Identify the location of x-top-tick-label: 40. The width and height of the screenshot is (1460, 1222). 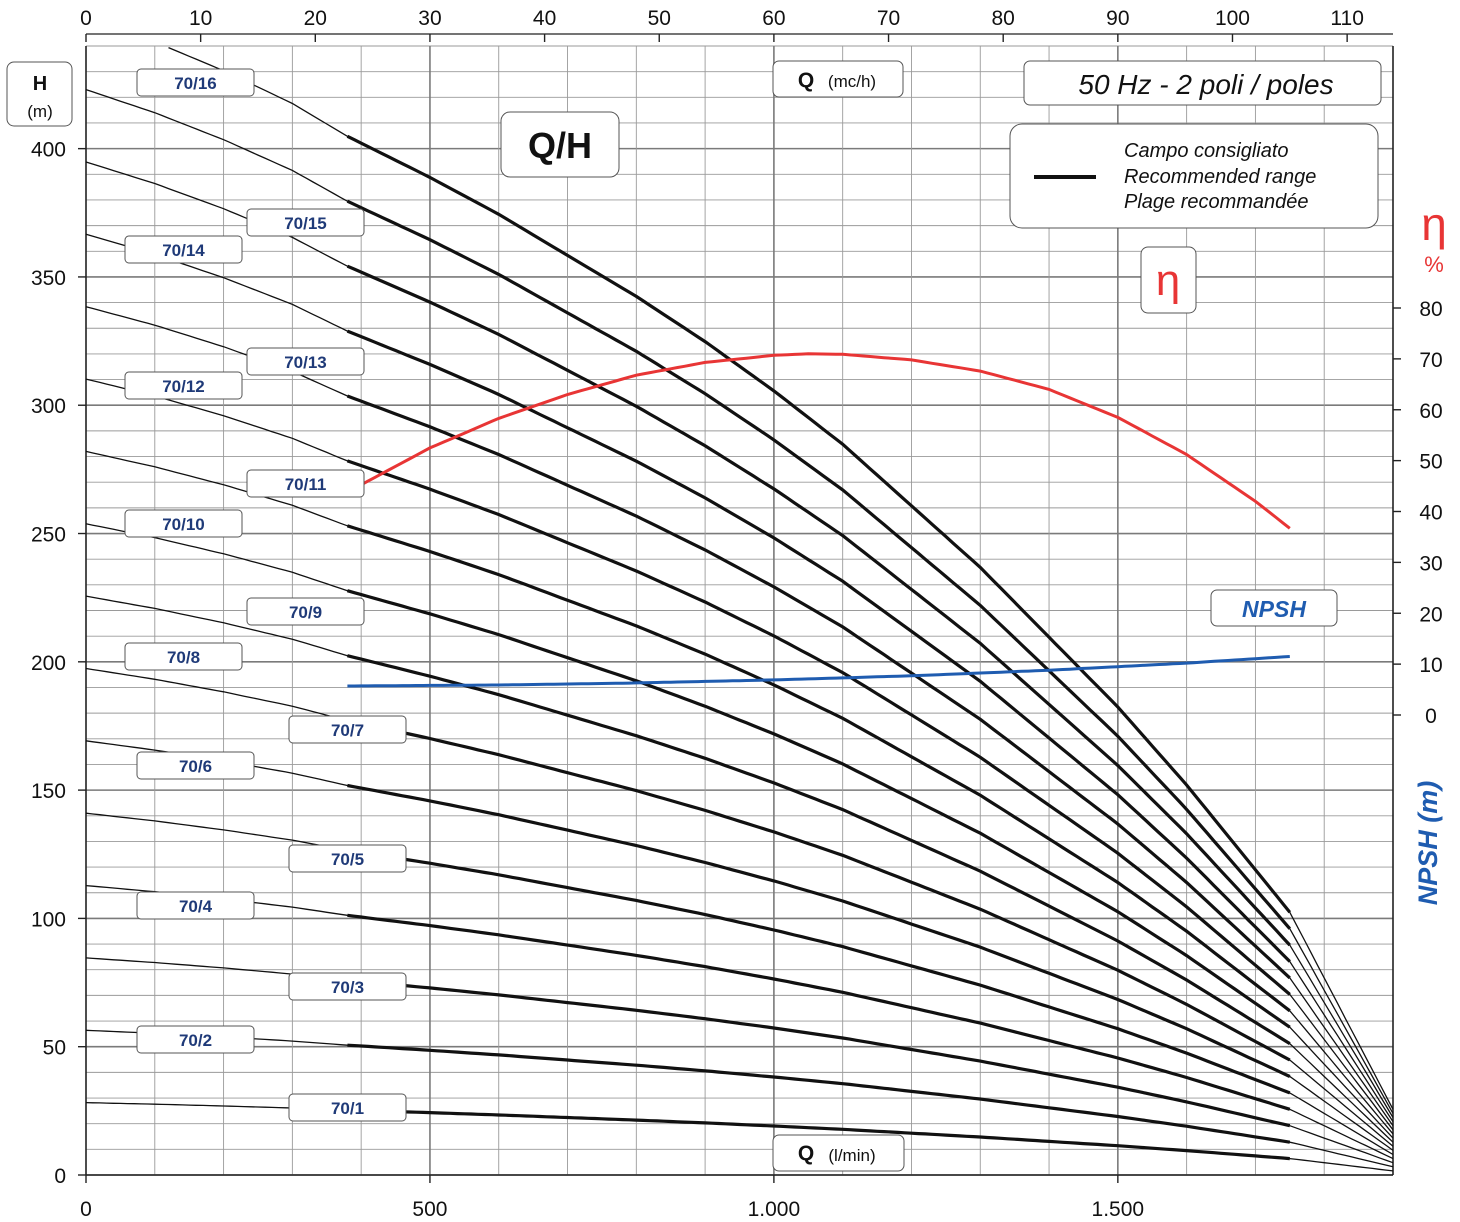
(544, 18).